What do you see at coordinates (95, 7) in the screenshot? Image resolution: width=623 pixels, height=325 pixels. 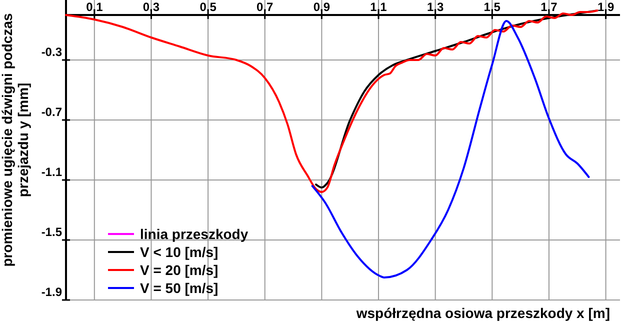 I see `x-tick-label: 0.1` at bounding box center [95, 7].